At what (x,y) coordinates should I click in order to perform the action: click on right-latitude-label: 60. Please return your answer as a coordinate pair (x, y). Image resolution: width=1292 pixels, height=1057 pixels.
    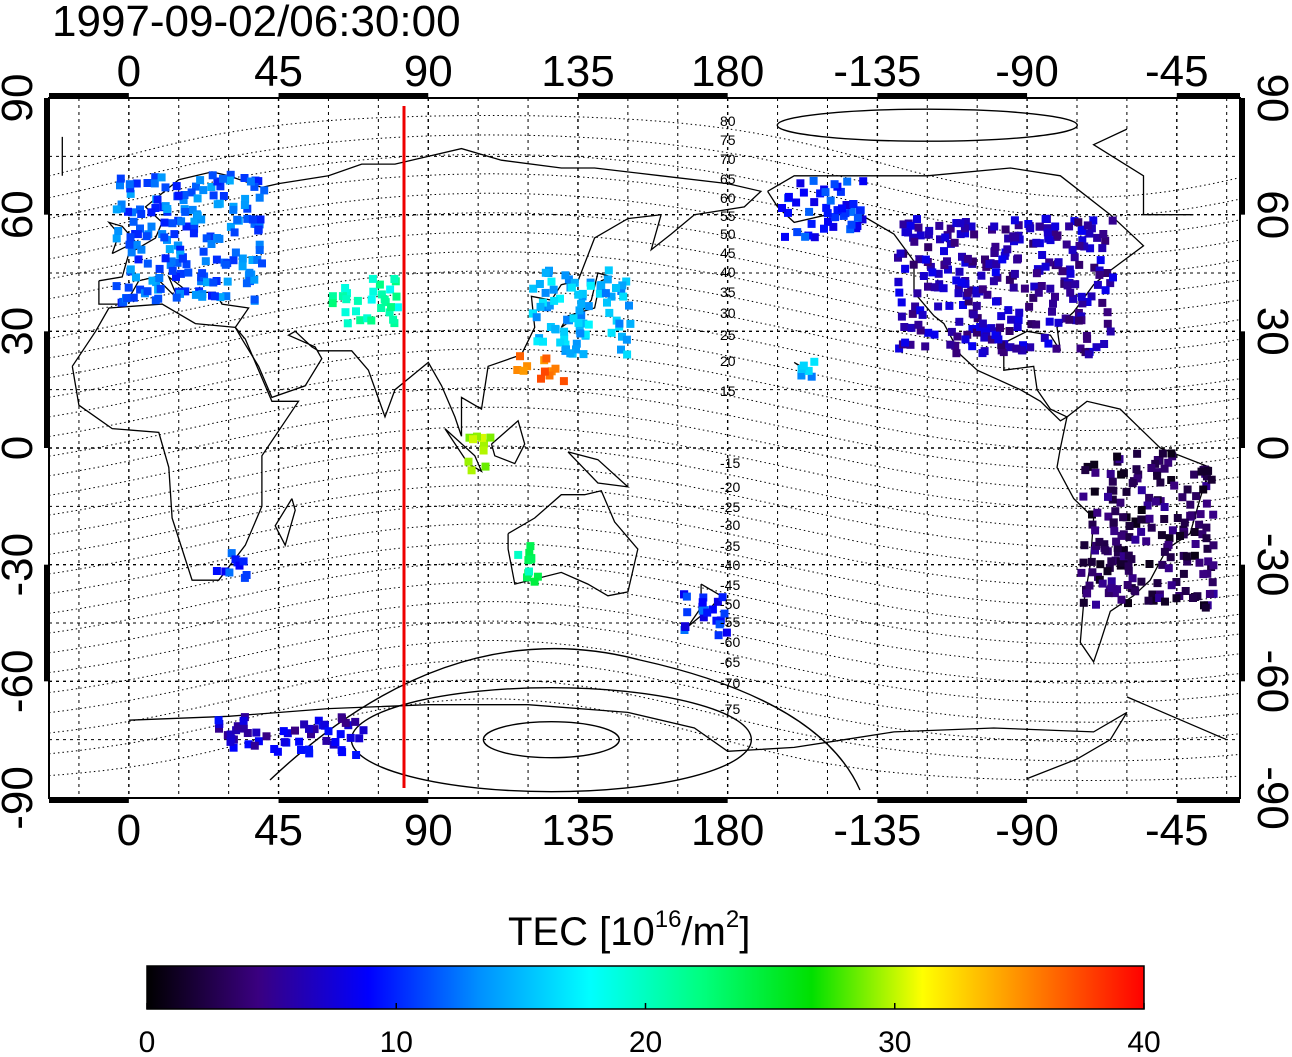
    Looking at the image, I should click on (1270, 214).